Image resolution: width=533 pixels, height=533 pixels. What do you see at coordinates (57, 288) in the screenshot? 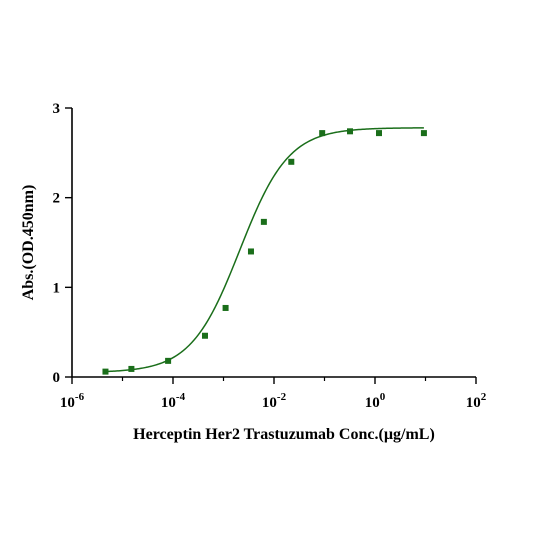
I see `y-tick-label: 1` at bounding box center [57, 288].